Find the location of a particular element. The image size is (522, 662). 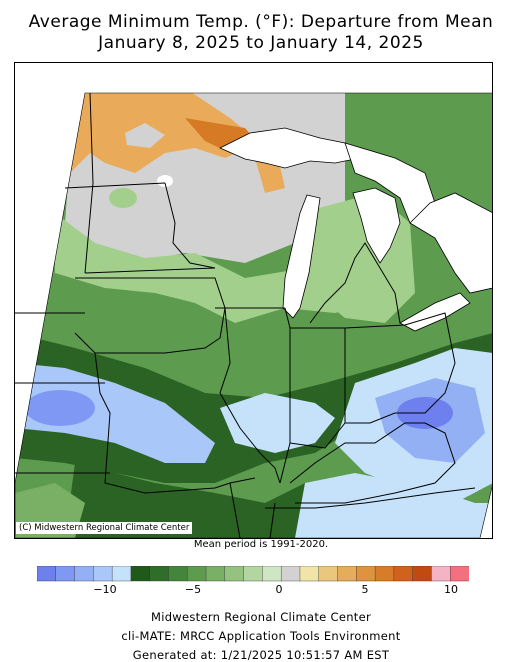

legend-tick: 0 is located at coordinates (279, 589).